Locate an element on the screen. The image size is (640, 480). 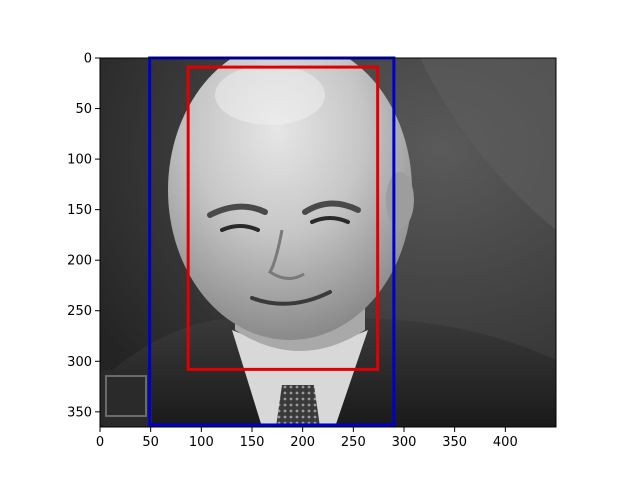
x-tick-label: 100 is located at coordinates (201, 442).